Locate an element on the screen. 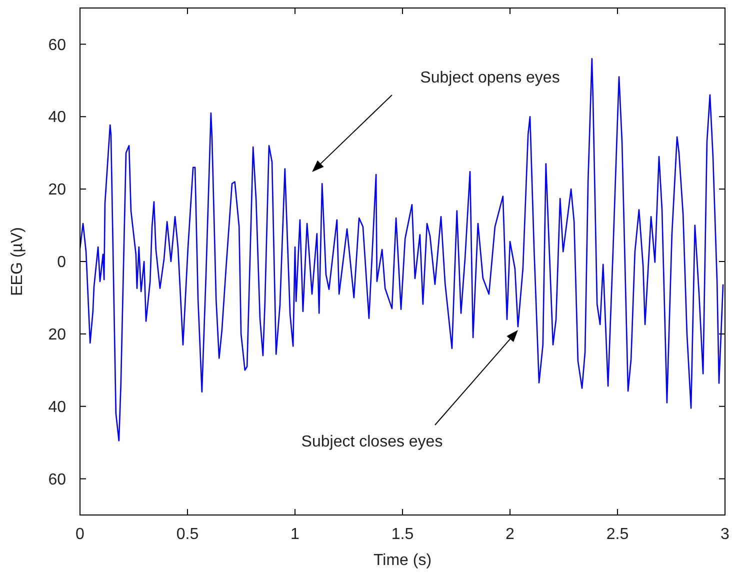  x-tick-label: 0 is located at coordinates (80, 534).